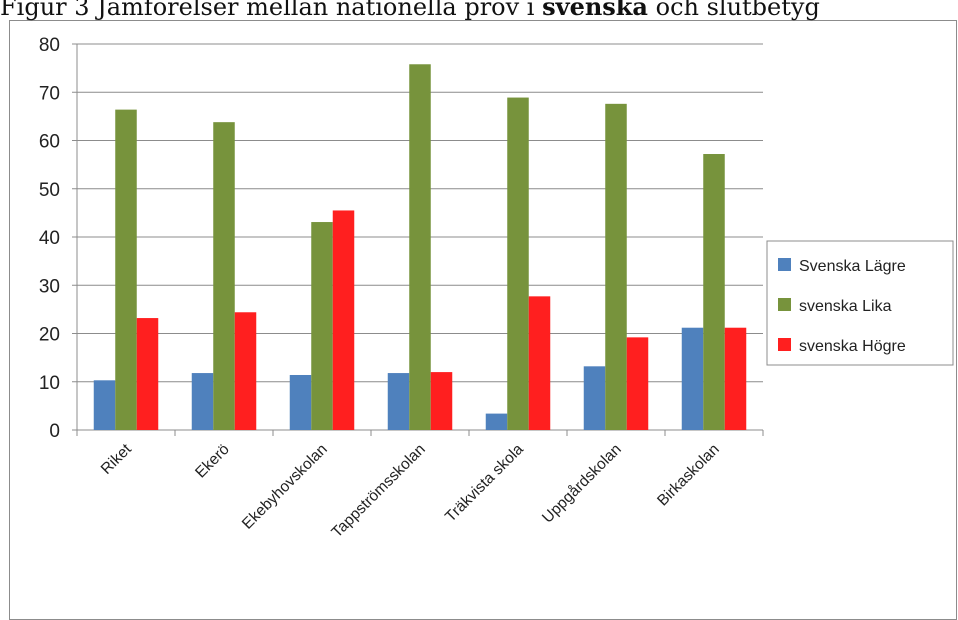  I want to click on legend-label: Svenska Lägre, so click(852, 266).